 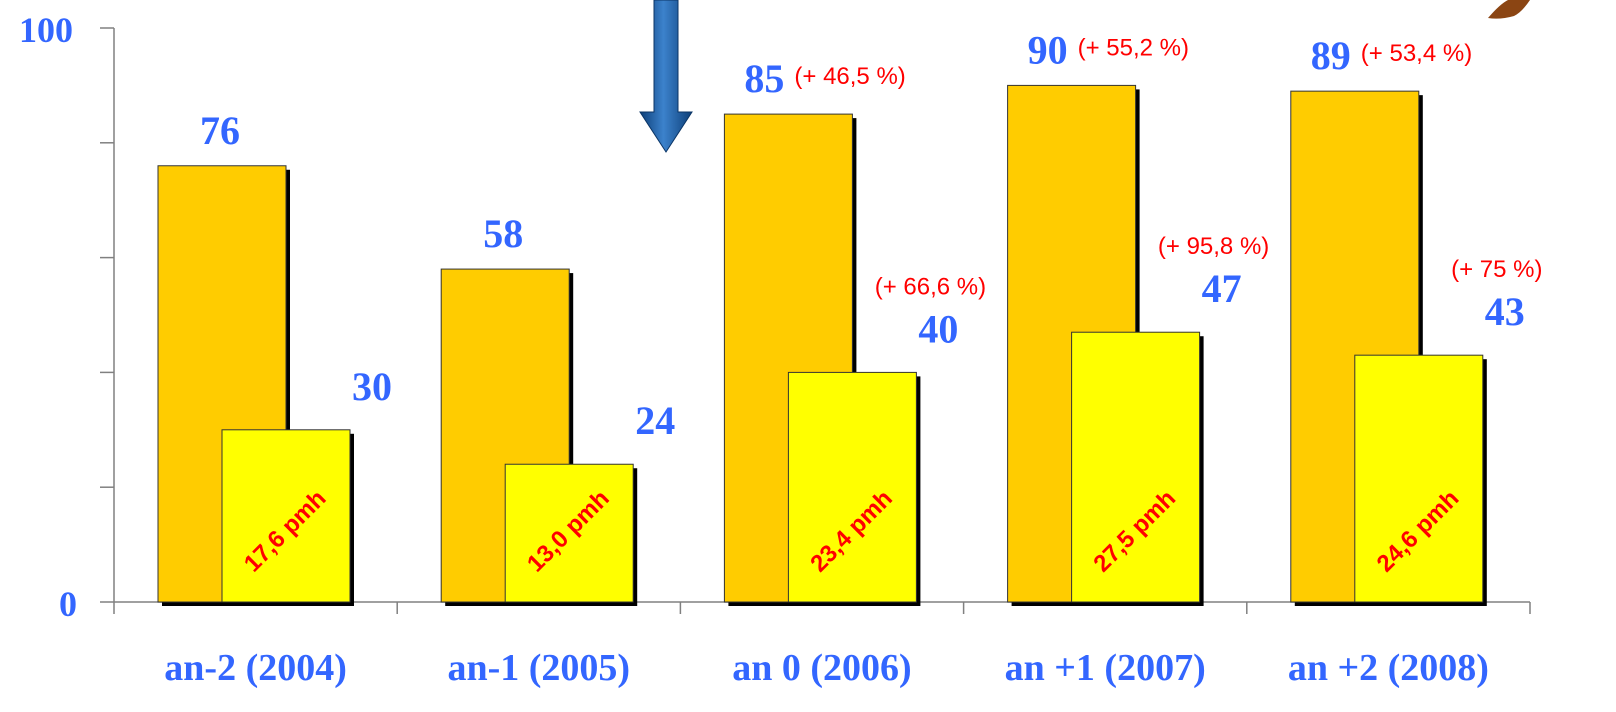 I want to click on change-label-series-1: (+ 46,5 %), so click(x=849, y=76).